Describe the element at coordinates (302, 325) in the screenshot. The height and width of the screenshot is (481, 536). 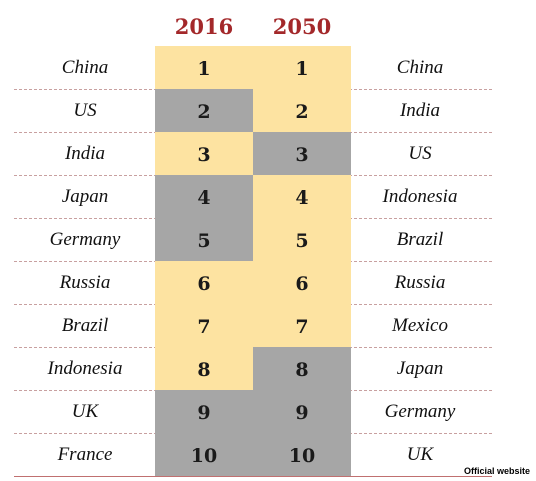
I see `rank-cell-2050: 7` at that location.